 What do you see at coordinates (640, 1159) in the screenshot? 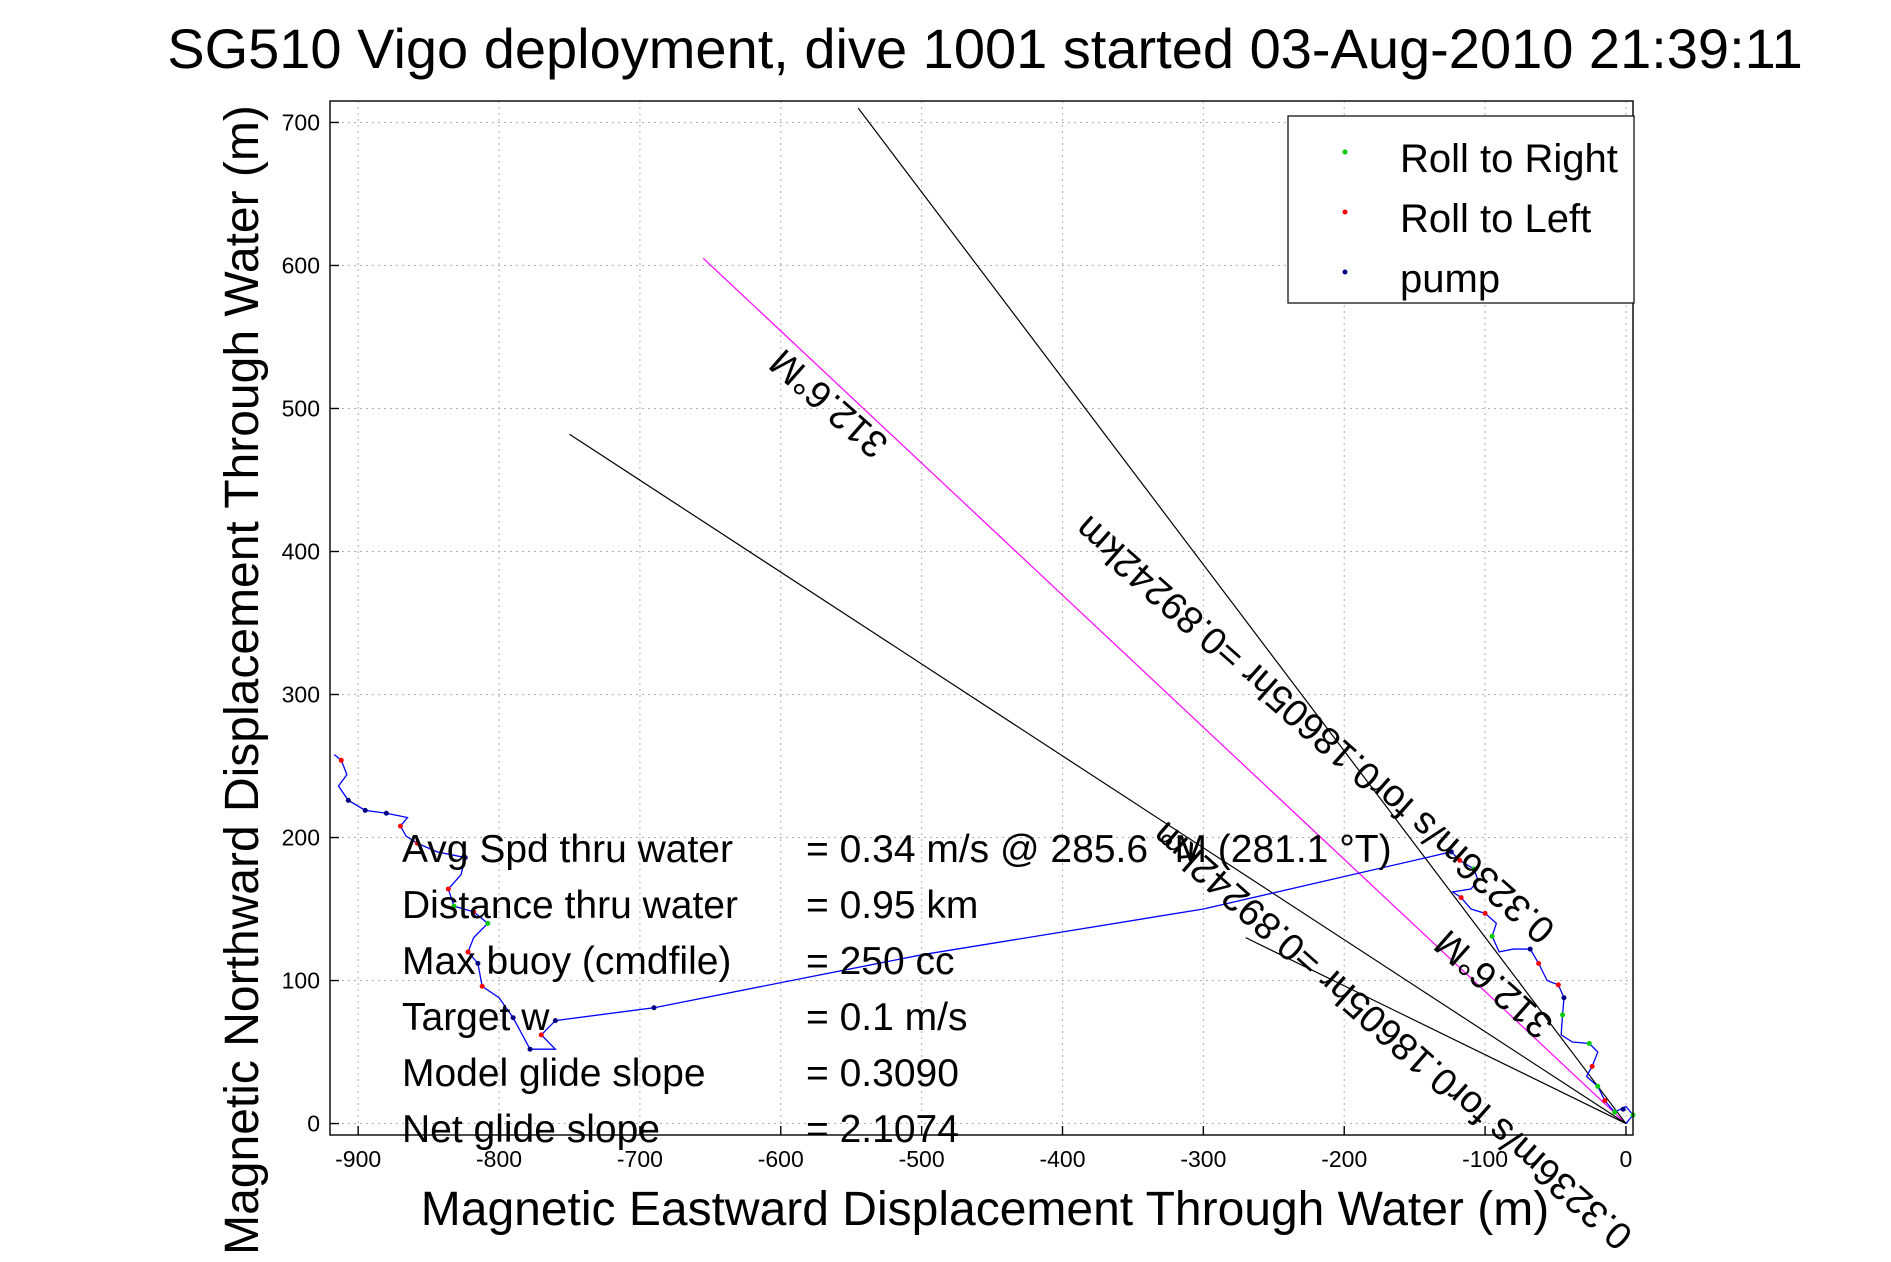
I see `x-tick-label: -700` at bounding box center [640, 1159].